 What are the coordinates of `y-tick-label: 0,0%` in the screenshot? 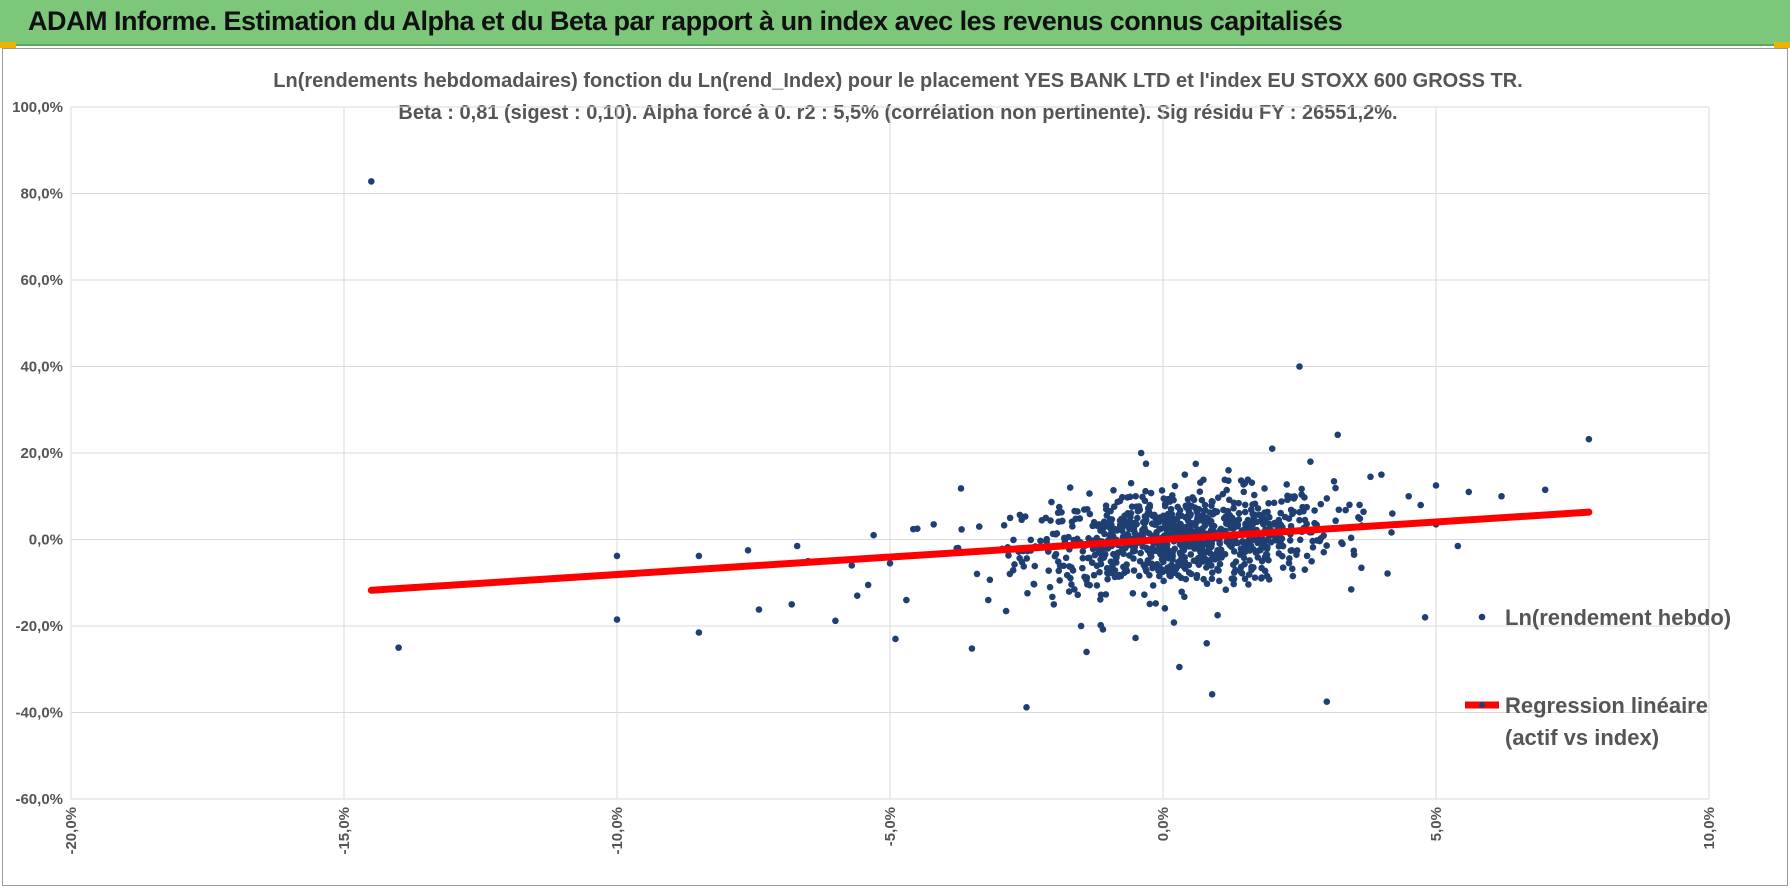 It's located at (46, 540).